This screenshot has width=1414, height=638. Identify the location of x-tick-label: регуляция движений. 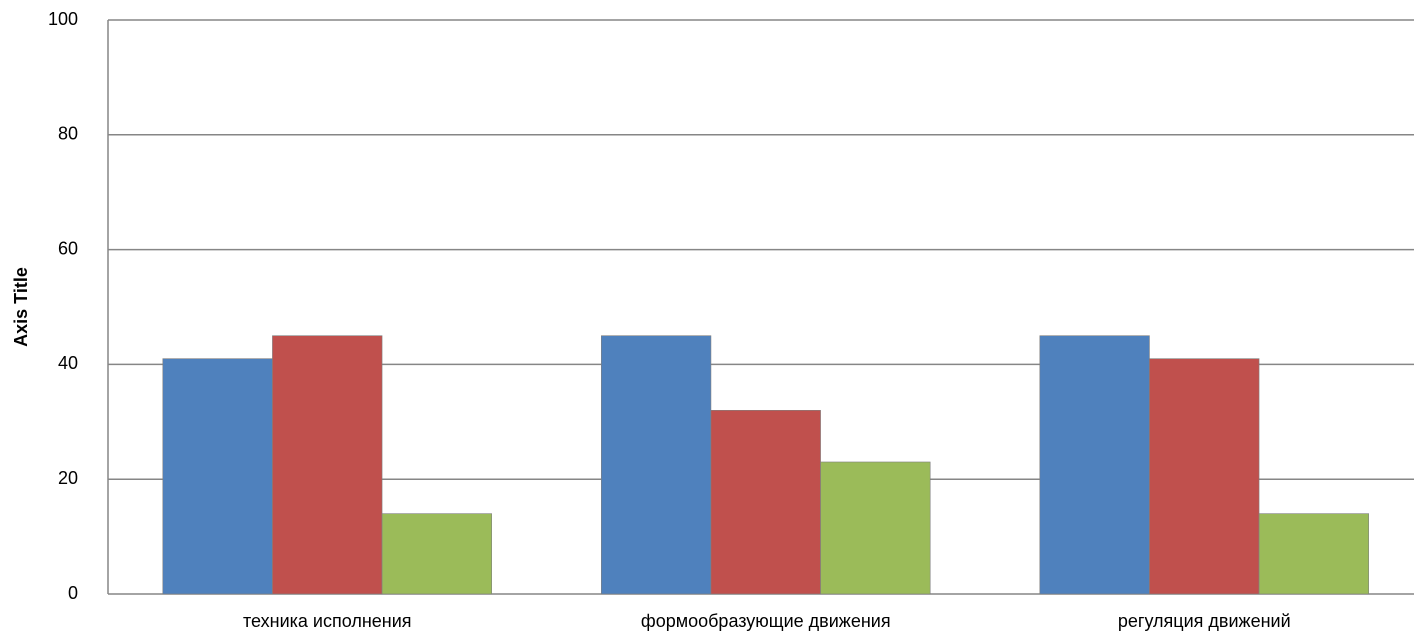
(1204, 621).